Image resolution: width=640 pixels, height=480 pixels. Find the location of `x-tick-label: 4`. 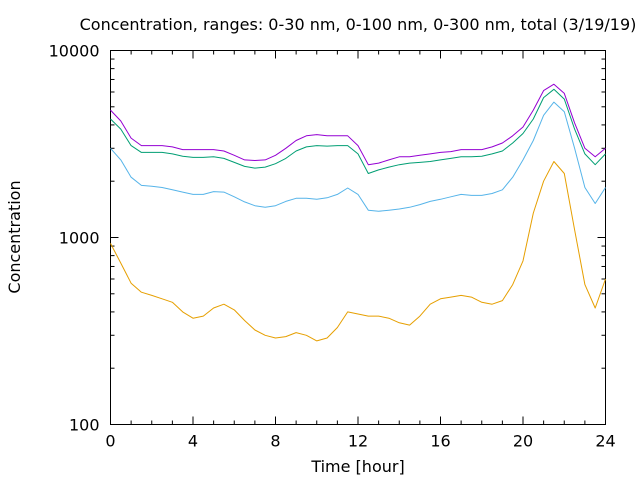

x-tick-label: 4 is located at coordinates (193, 441).